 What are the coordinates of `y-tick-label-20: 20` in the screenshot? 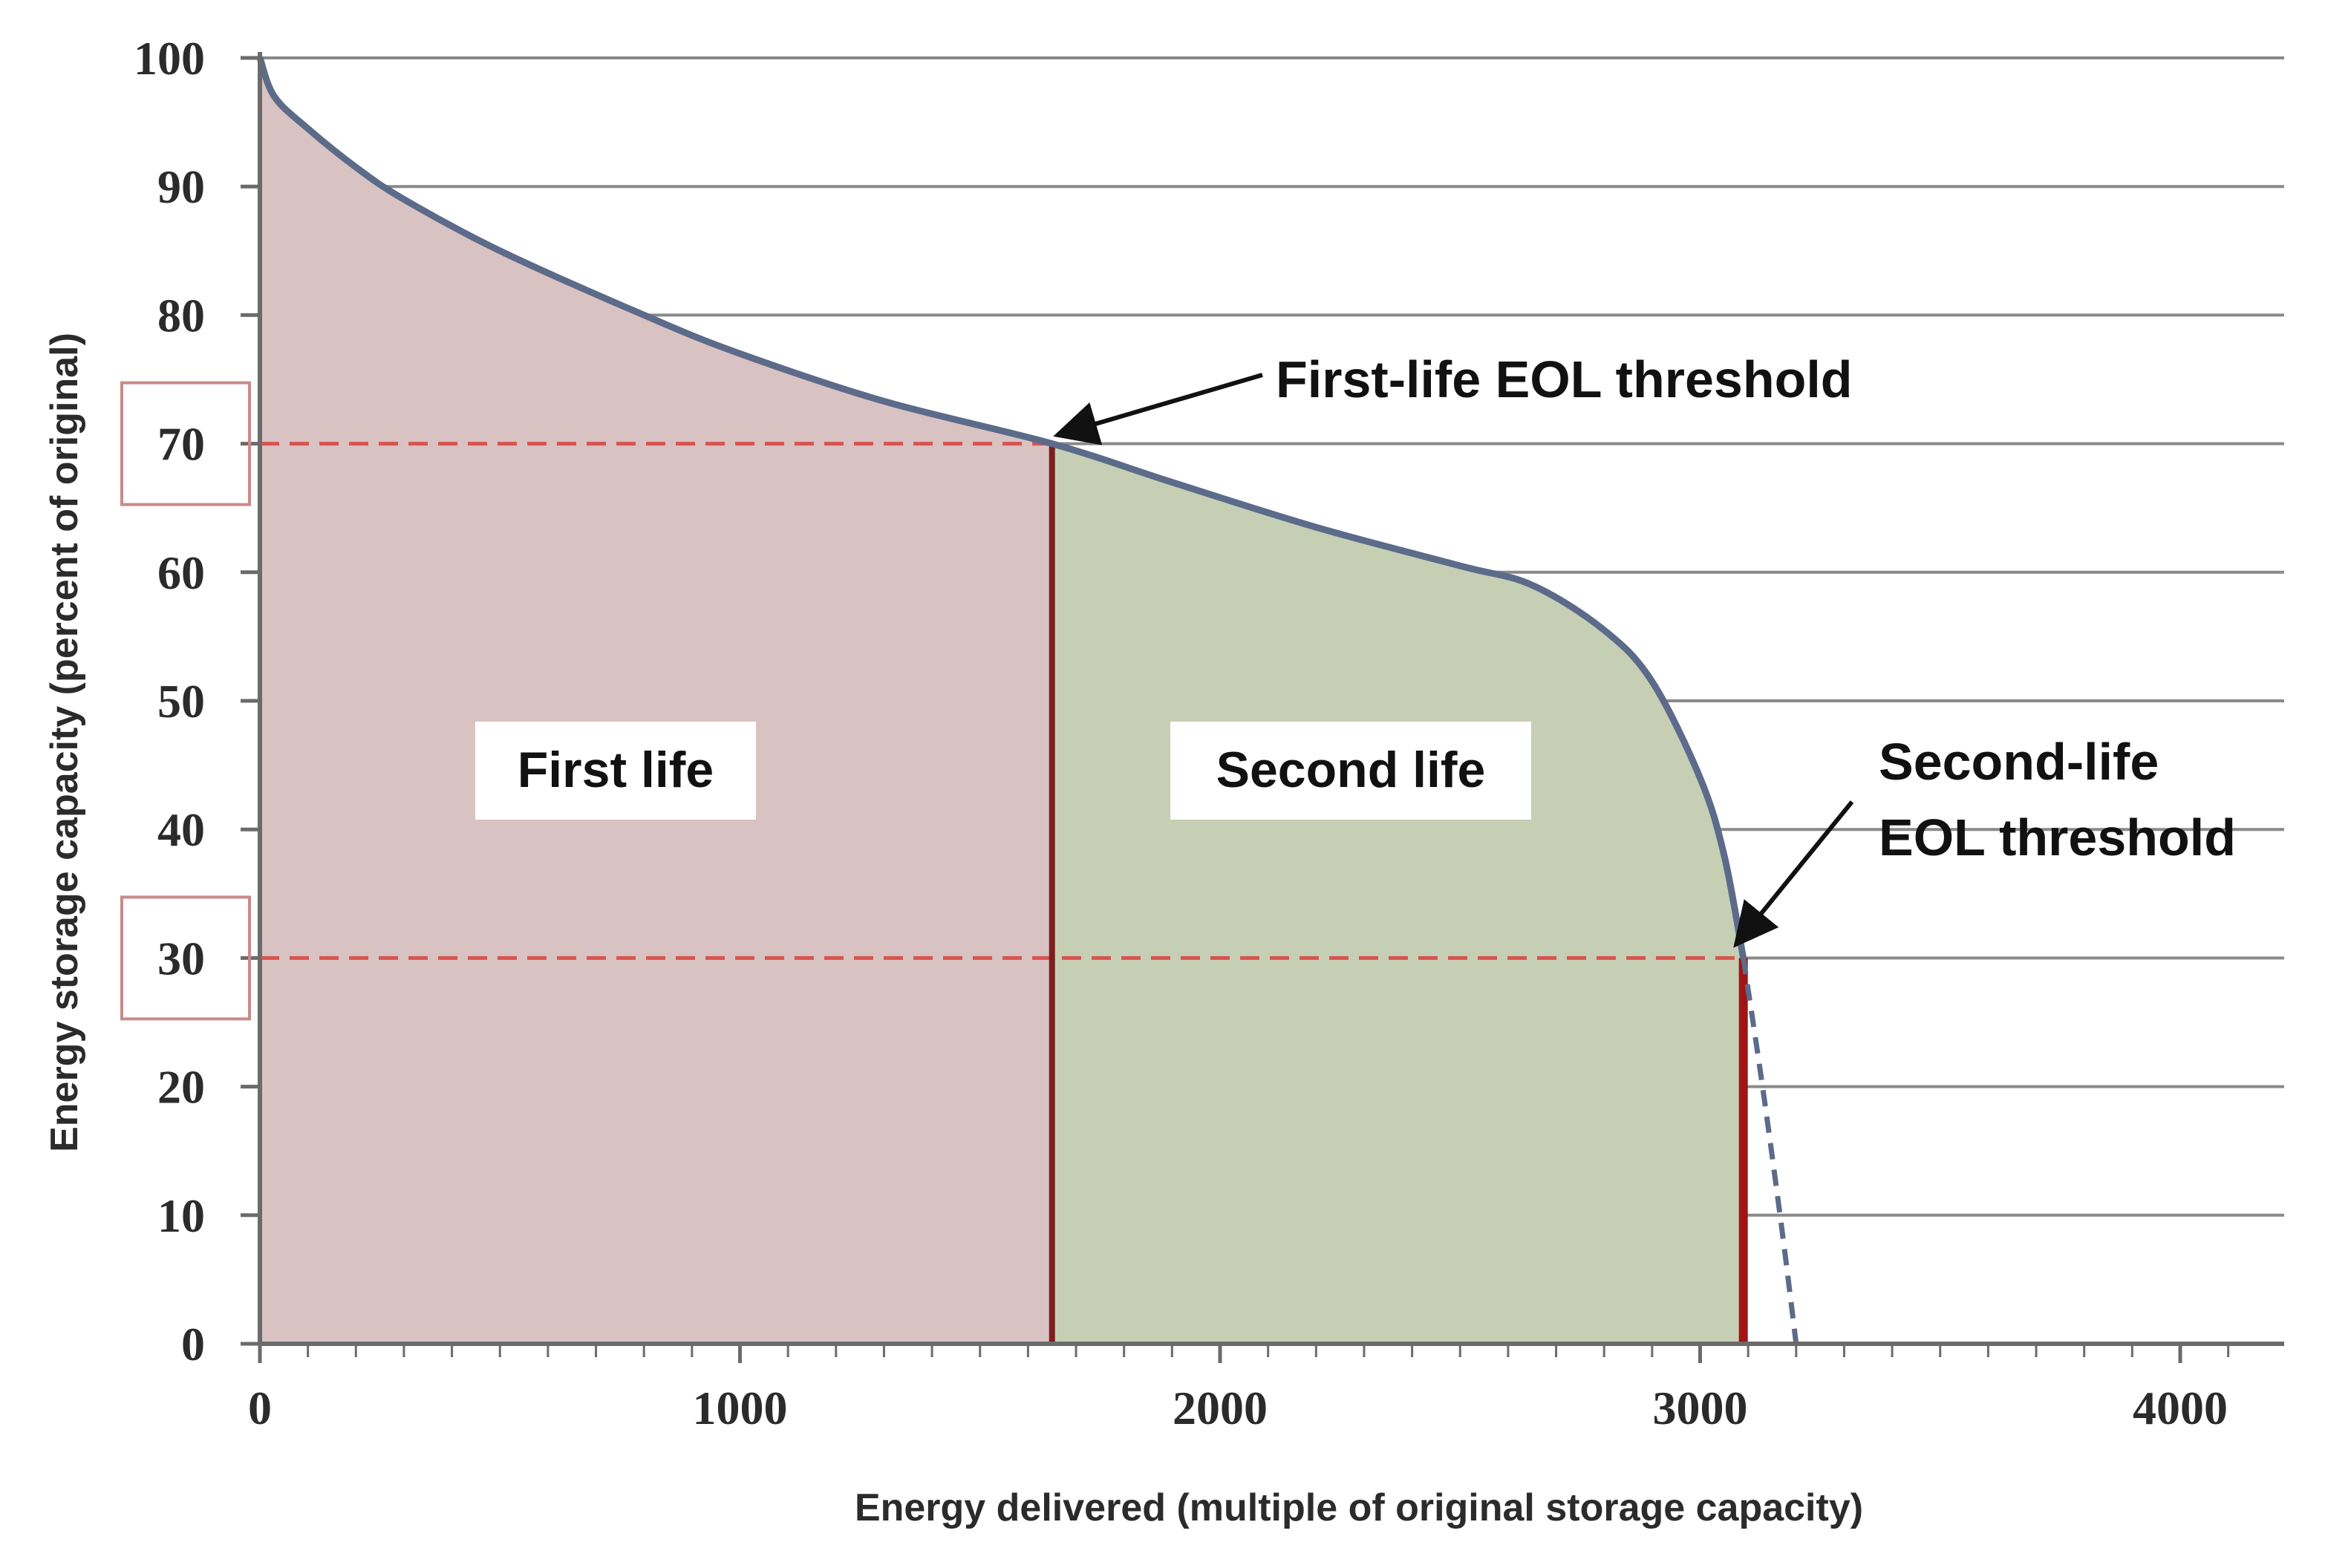 It's located at (181, 1087).